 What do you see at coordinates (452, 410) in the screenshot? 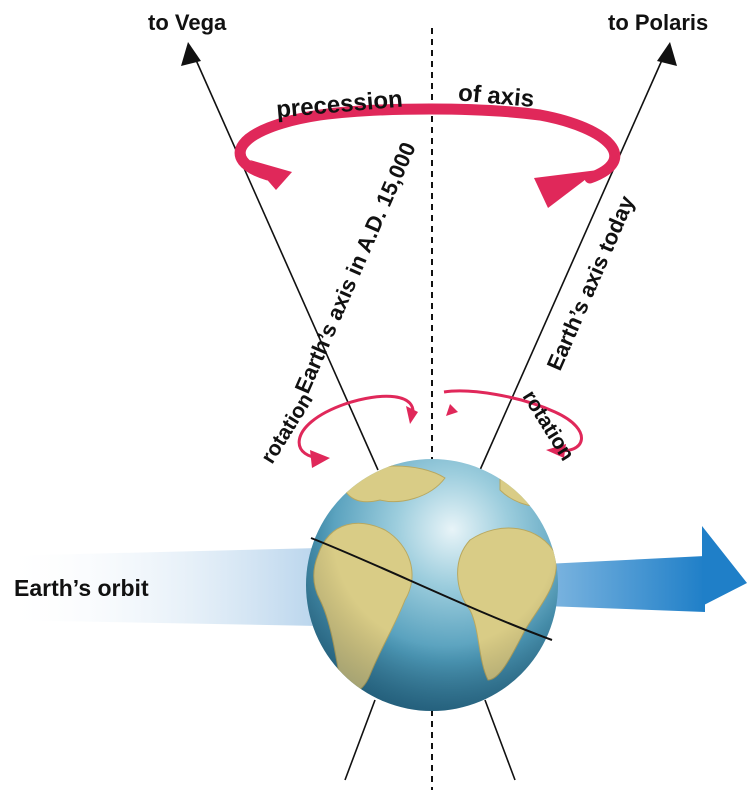
I see `rotation-right-tail-icon` at bounding box center [452, 410].